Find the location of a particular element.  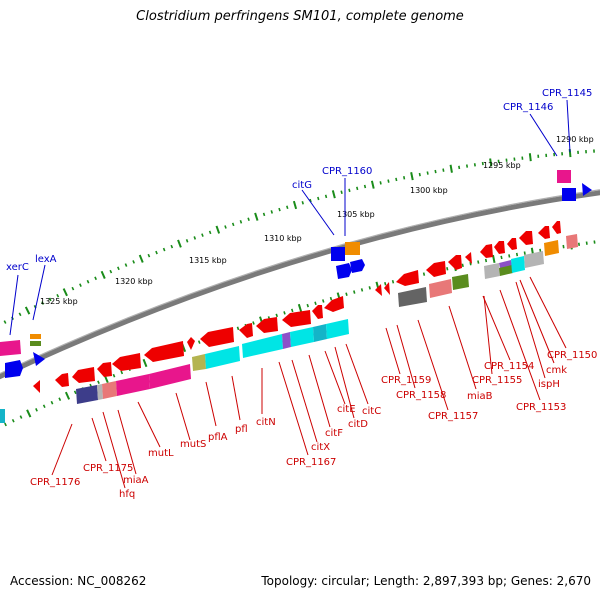

gene-label-citE: citE is located at coordinates (346, 409).